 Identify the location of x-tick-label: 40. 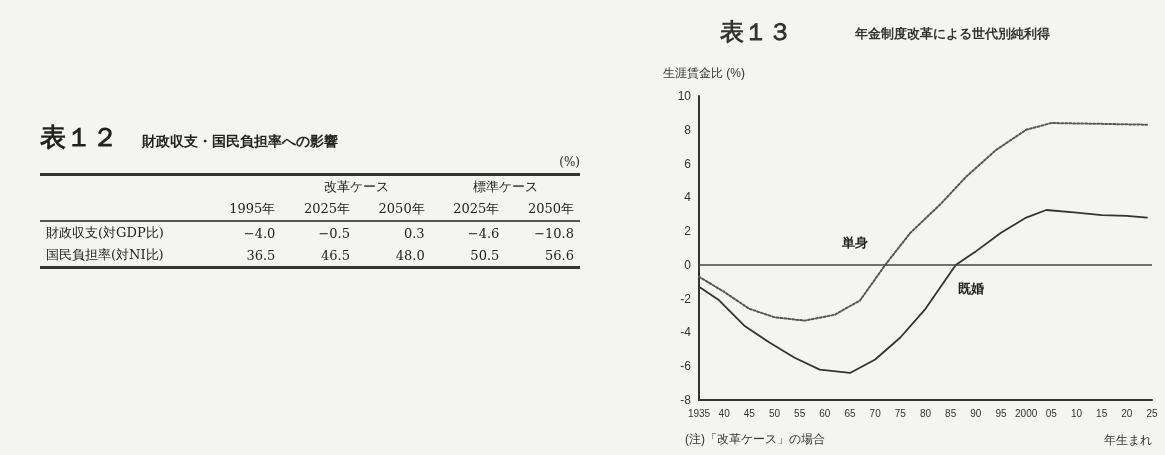
(724, 413).